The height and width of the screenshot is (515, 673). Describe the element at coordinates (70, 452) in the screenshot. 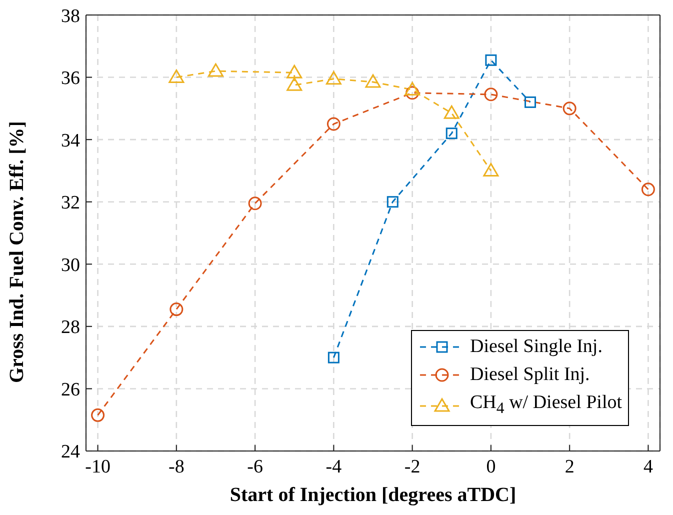

I see `y-tick-label: 24` at that location.